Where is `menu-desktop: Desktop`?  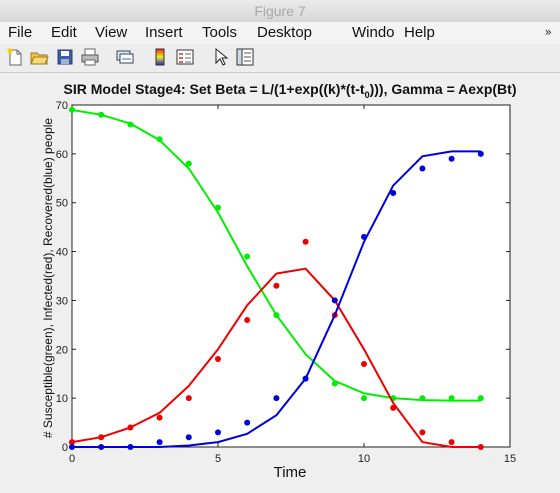 menu-desktop: Desktop is located at coordinates (285, 32).